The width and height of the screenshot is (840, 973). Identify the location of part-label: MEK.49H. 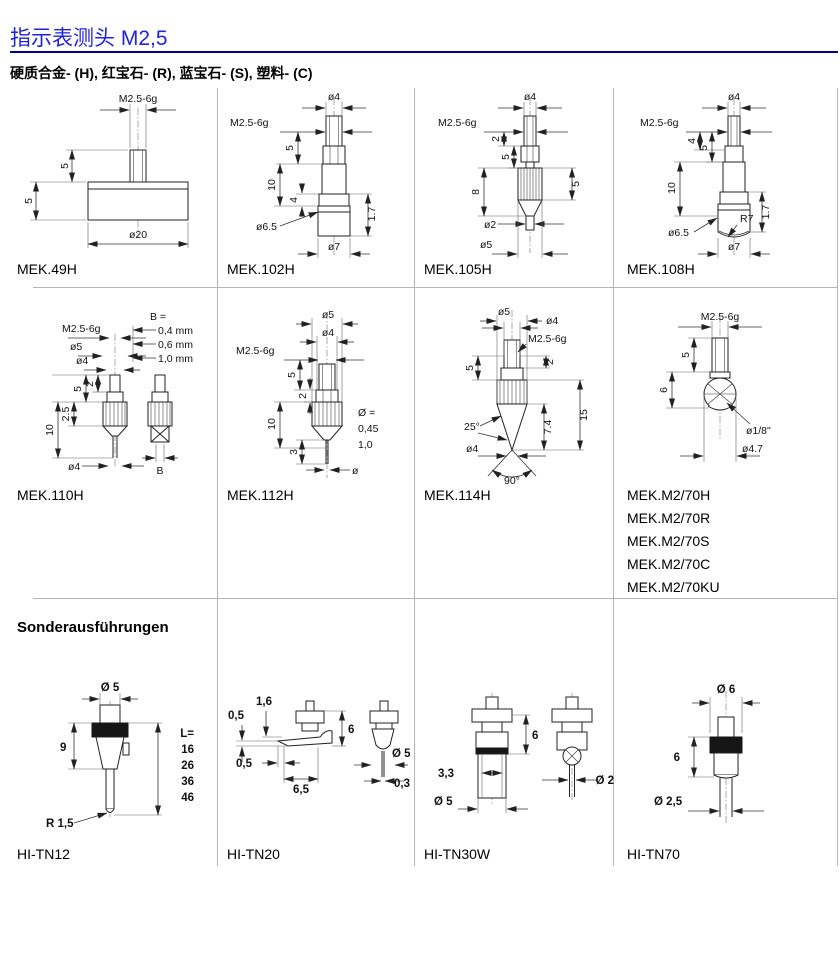
(47, 269).